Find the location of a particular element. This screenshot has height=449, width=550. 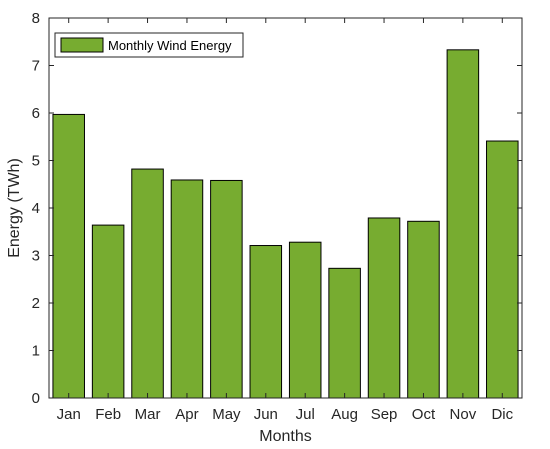

y-tick-label-0: 0 is located at coordinates (36, 398).